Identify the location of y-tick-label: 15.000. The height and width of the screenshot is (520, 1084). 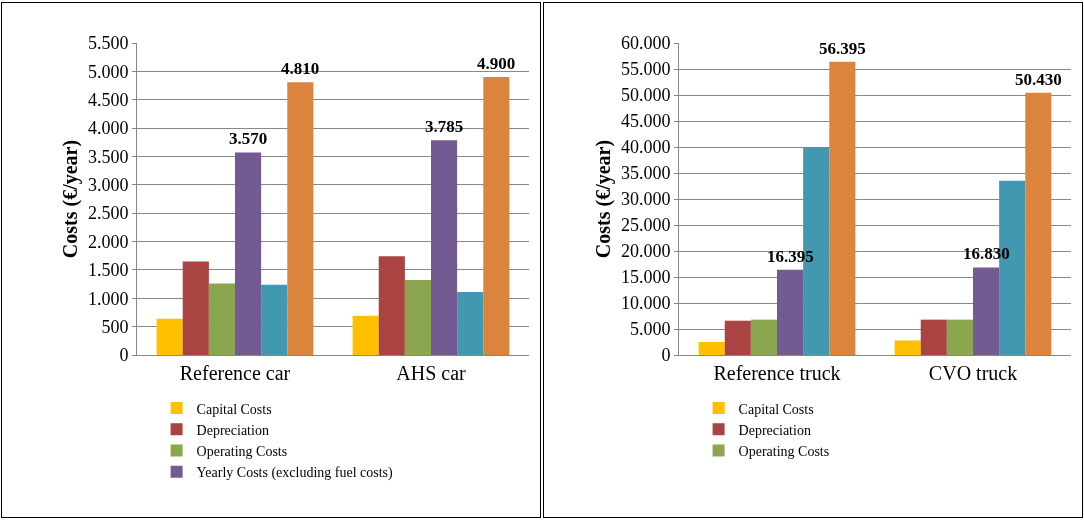
(645, 277).